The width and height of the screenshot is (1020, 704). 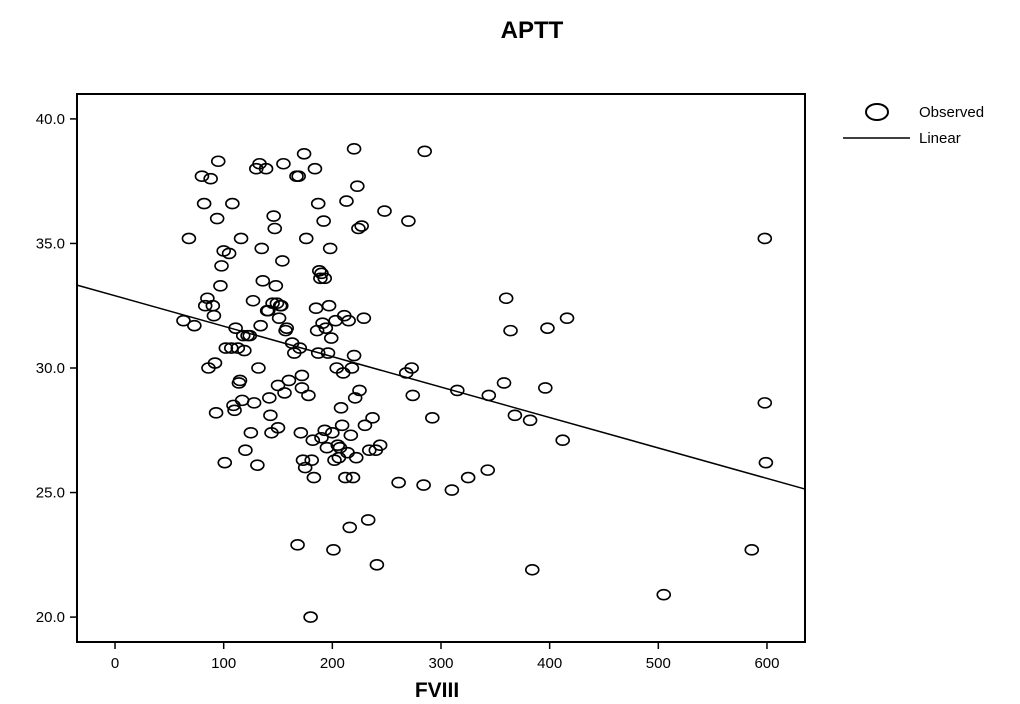 What do you see at coordinates (766, 663) in the screenshot?
I see `x-tick-label: 600` at bounding box center [766, 663].